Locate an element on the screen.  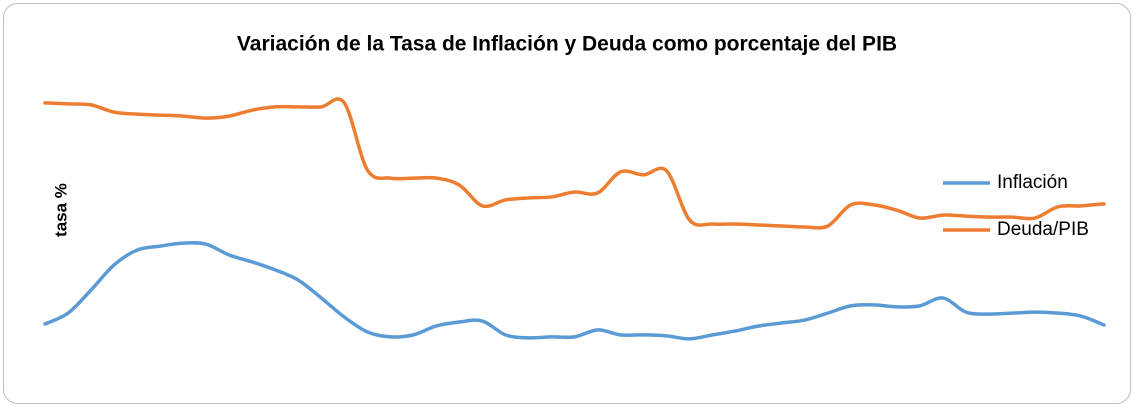
y-axis-label: tasa % is located at coordinates (60, 210).